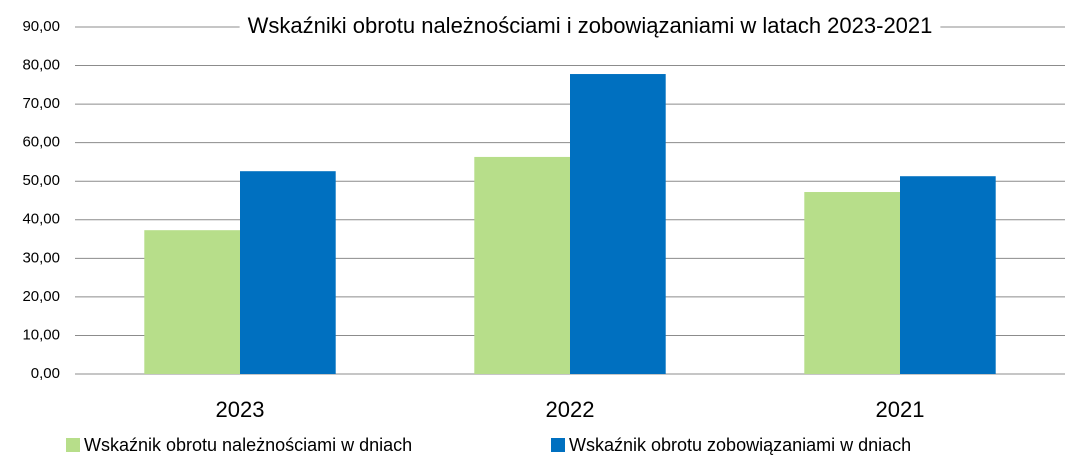  Describe the element at coordinates (41, 257) in the screenshot. I see `y-tick-label: 30,00` at that location.